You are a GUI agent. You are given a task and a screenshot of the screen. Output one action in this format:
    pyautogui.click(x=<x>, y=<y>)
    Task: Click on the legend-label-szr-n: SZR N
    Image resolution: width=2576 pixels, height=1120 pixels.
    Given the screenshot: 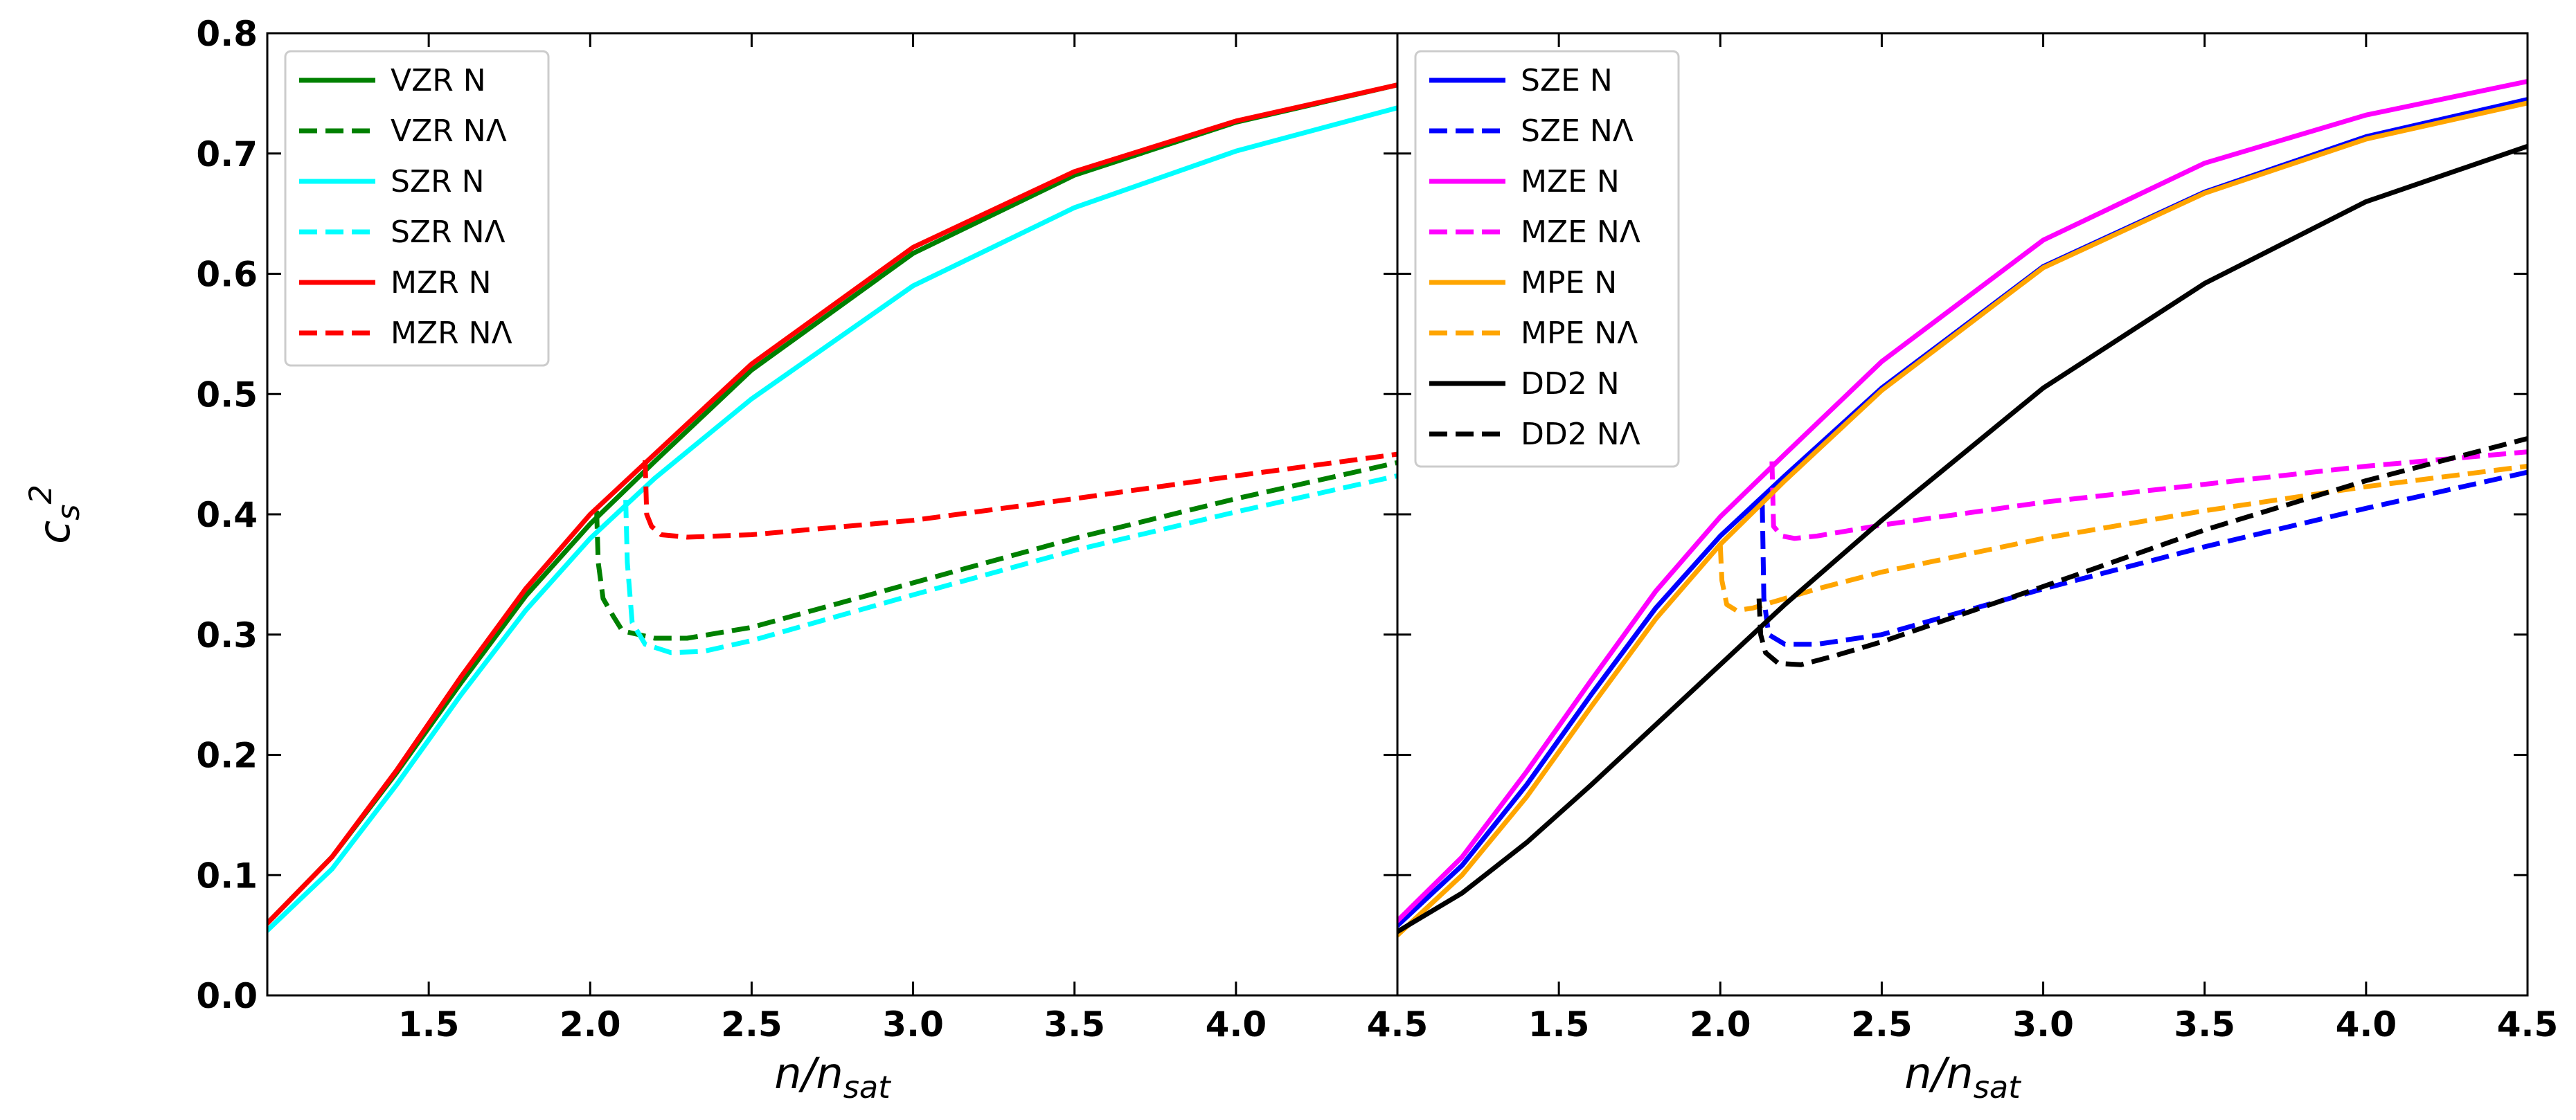 What is the action you would take?
    pyautogui.click(x=438, y=181)
    